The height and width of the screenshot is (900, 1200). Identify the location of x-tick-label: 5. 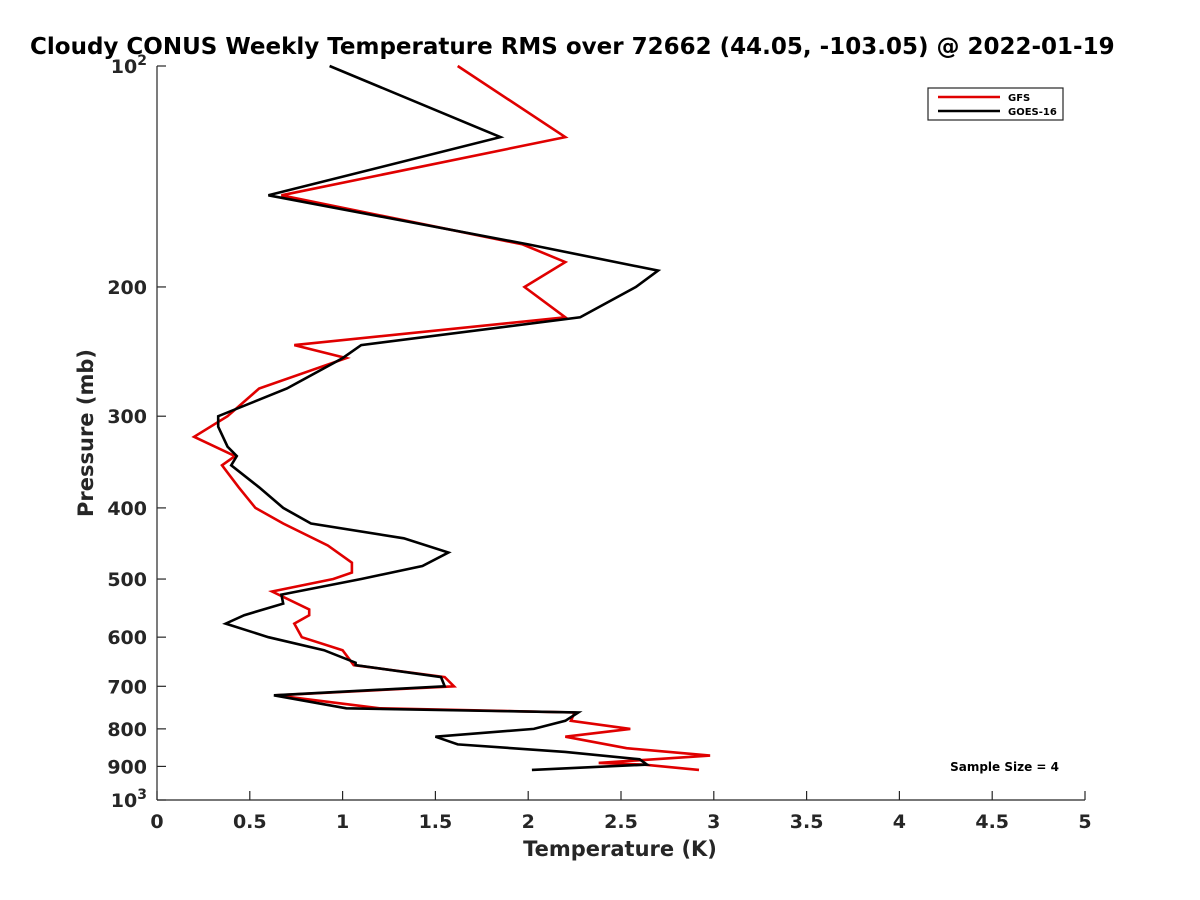
(1084, 822).